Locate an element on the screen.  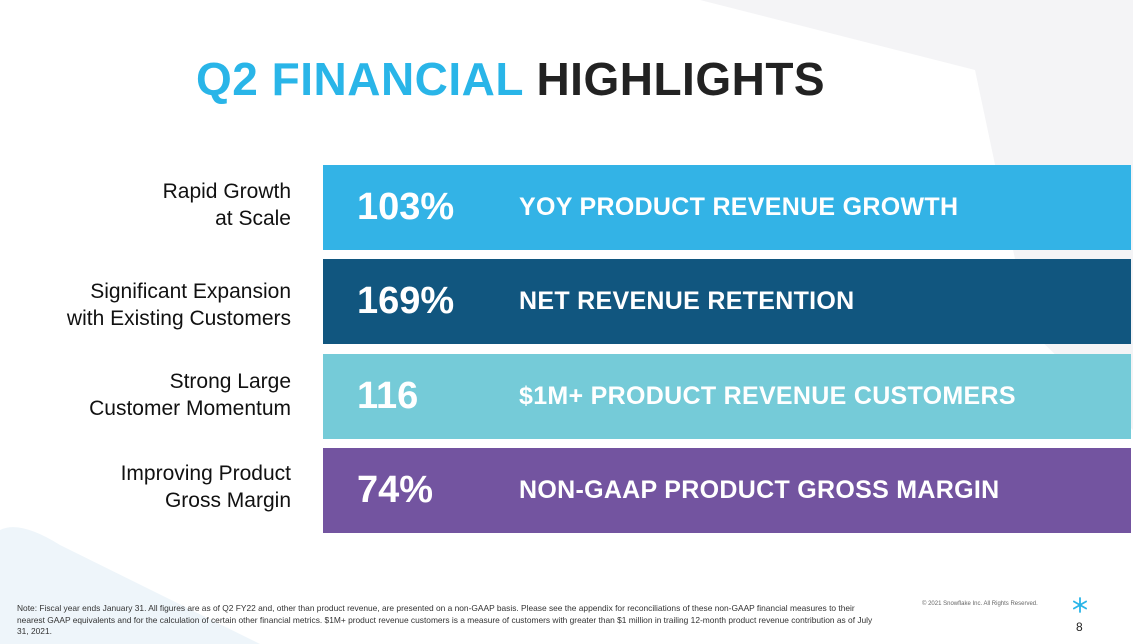
metric-value: 116 is located at coordinates (388, 396).